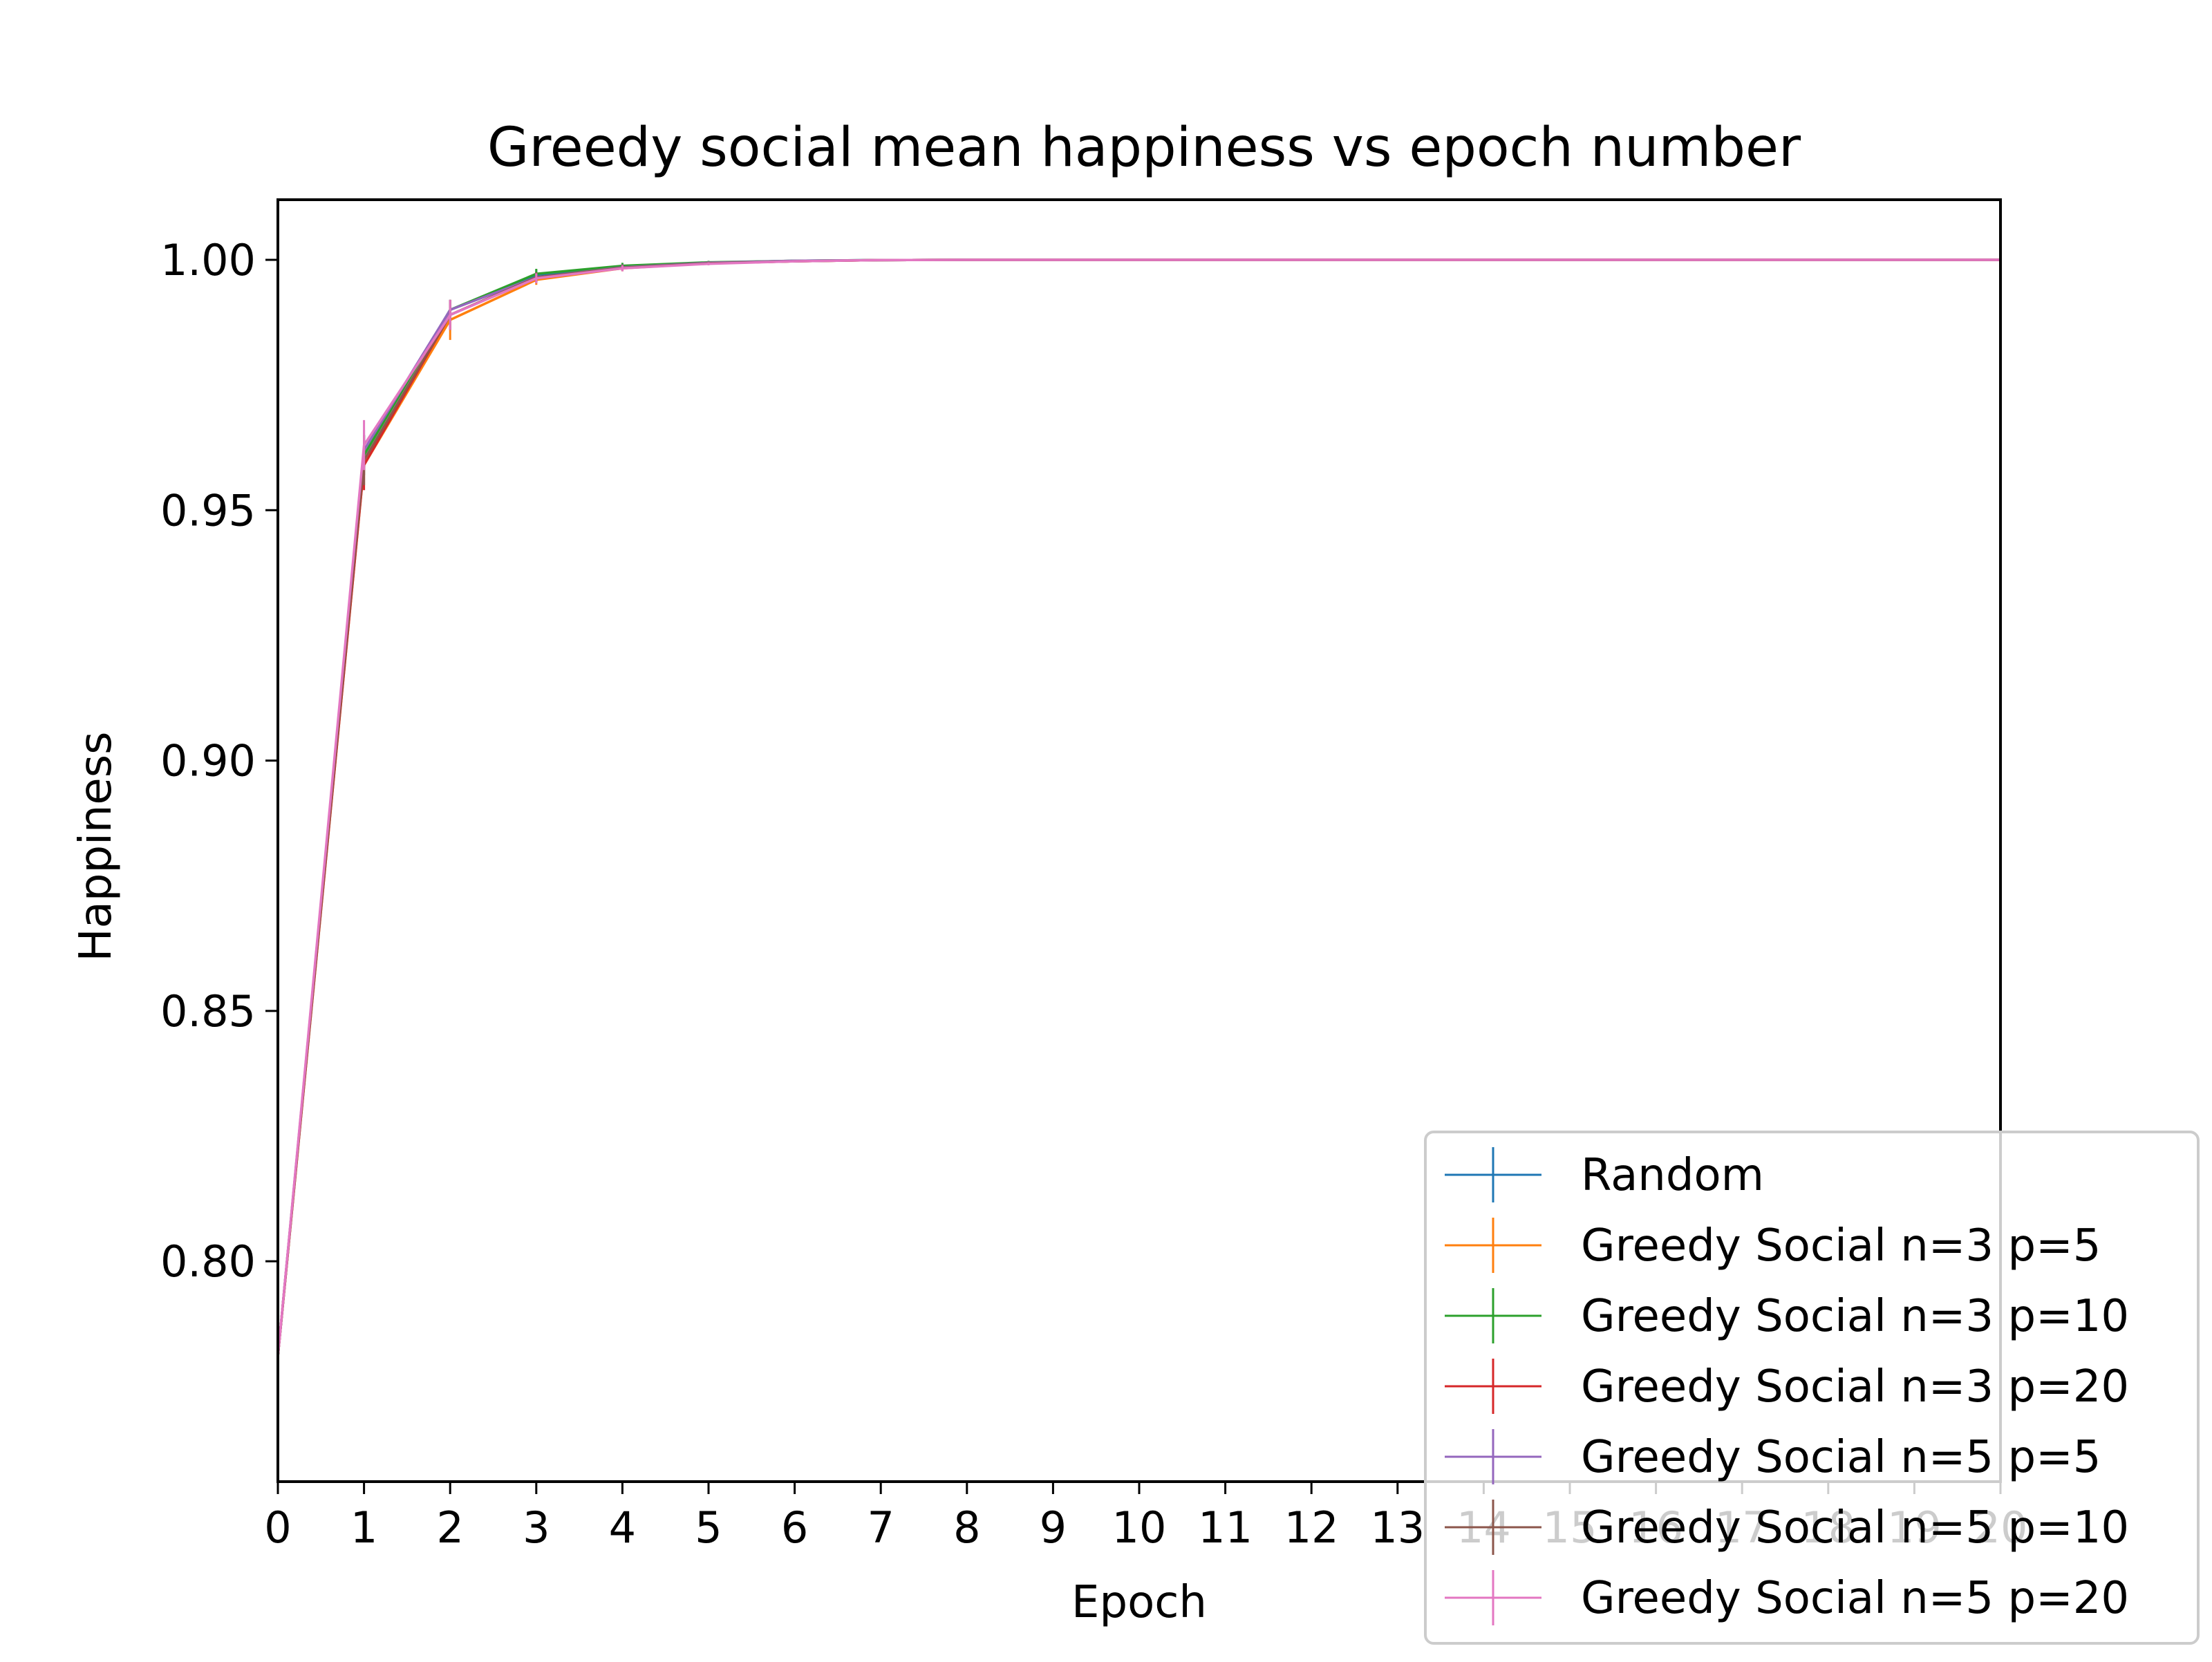 The width and height of the screenshot is (2212, 1662). Describe the element at coordinates (364, 1527) in the screenshot. I see `x-tick-label: 1` at that location.